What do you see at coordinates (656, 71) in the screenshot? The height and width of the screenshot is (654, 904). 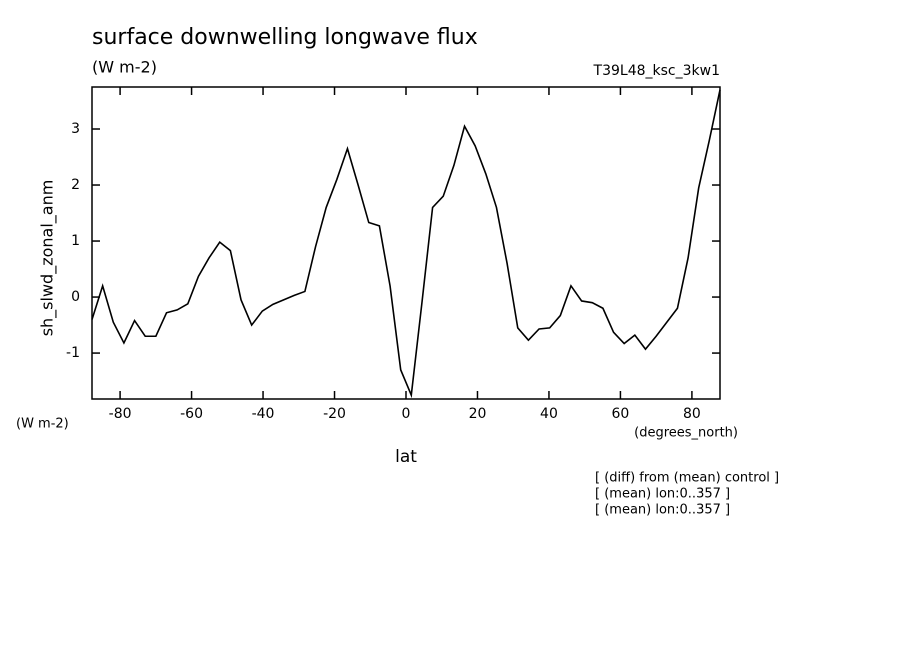 I see `run-label: T39L48_ksc_3kw1` at bounding box center [656, 71].